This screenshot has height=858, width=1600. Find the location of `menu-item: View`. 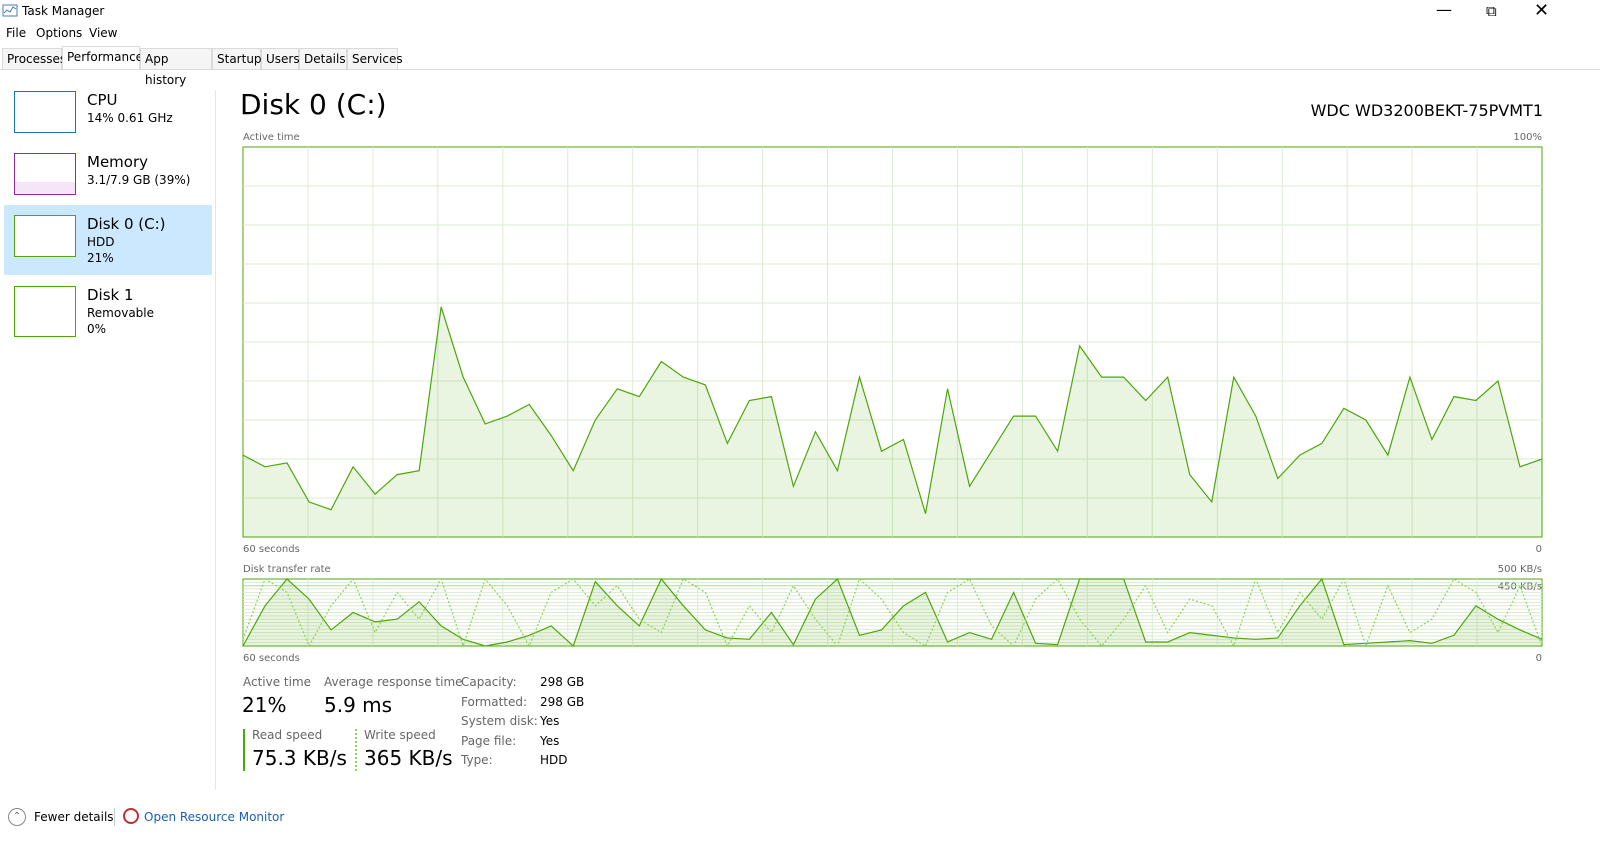

menu-item: View is located at coordinates (103, 33).